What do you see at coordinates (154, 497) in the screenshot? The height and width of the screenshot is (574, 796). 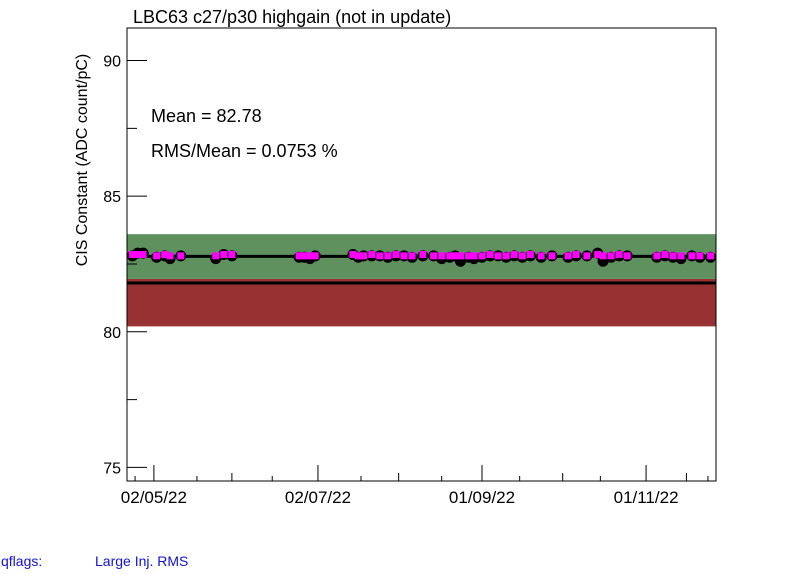 I see `x-tick-label: 02/05/22` at bounding box center [154, 497].